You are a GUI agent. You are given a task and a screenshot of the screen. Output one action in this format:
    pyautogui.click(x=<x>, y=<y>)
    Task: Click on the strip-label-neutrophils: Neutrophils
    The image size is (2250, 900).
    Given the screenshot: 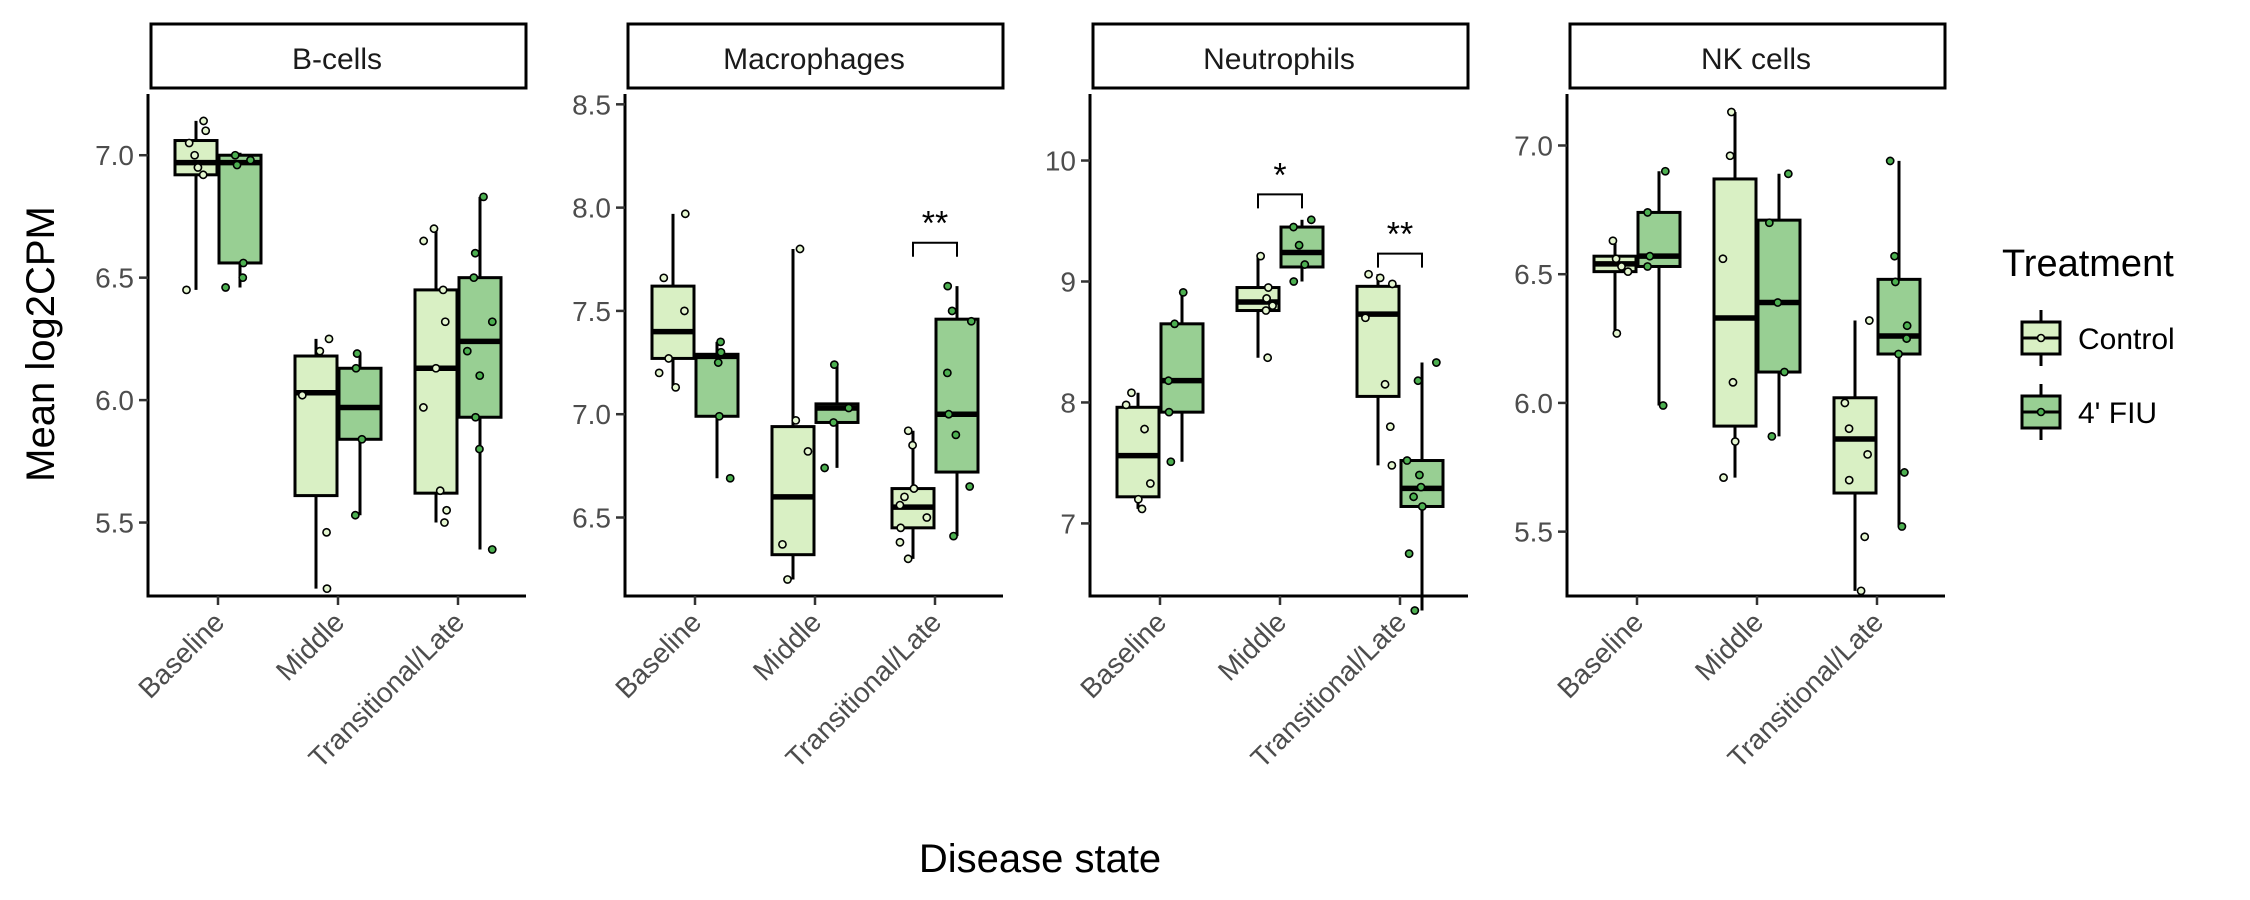 What is the action you would take?
    pyautogui.click(x=1279, y=59)
    